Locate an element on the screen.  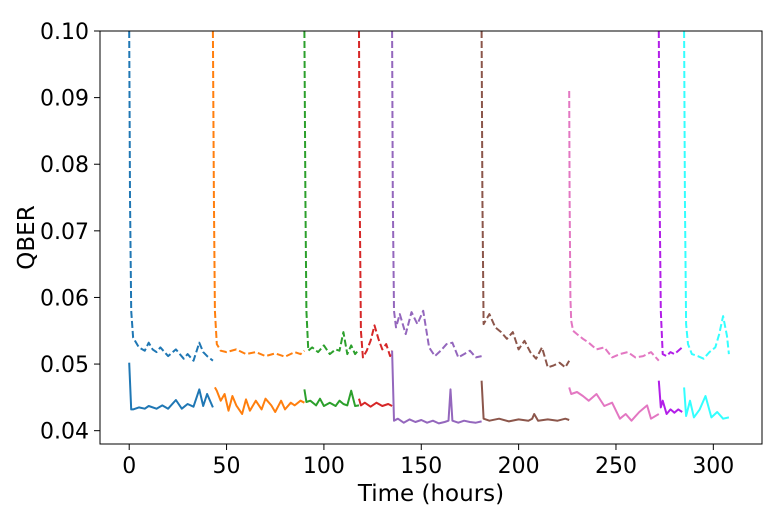
y-tick-label: 0.10 is located at coordinates (64, 32).